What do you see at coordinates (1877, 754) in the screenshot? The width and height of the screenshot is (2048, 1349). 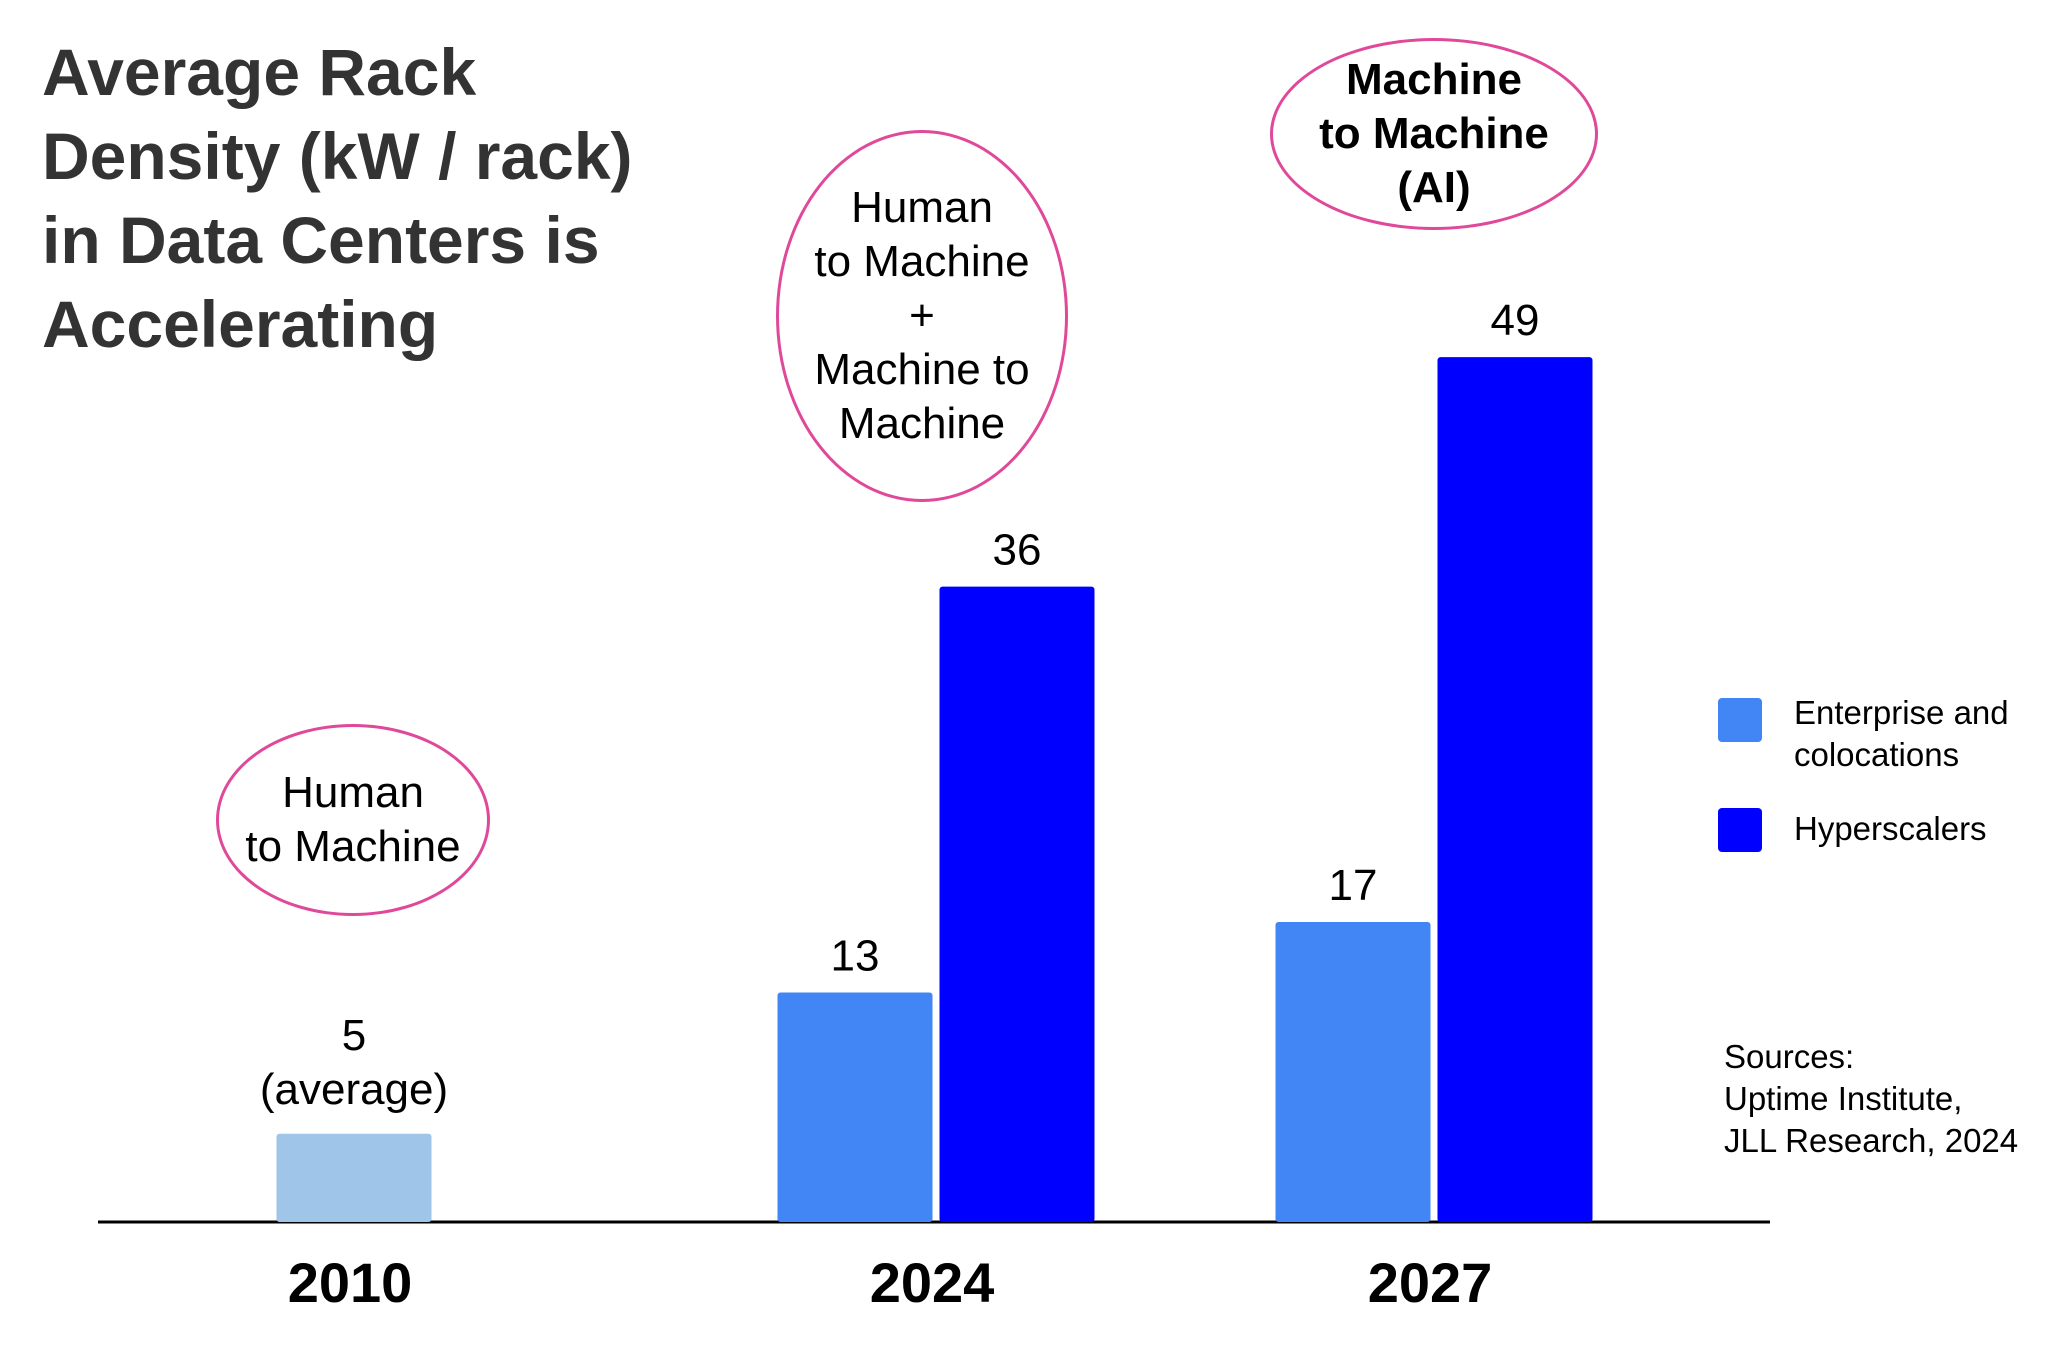 I see `legend-label-line: colocations` at bounding box center [1877, 754].